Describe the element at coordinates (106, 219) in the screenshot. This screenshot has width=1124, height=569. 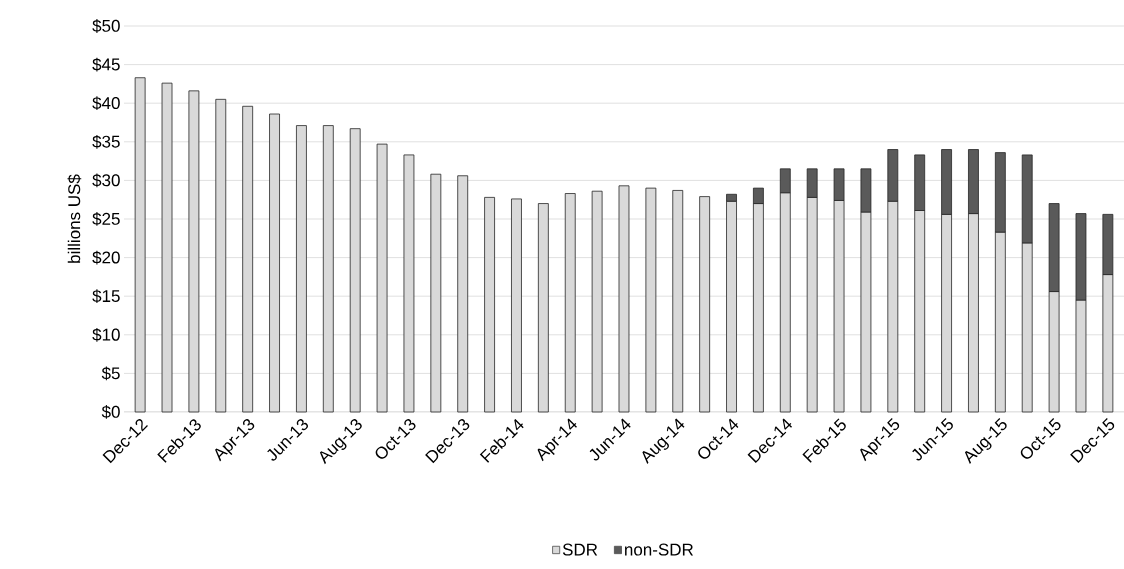
I see `y-tick-label: $25` at that location.